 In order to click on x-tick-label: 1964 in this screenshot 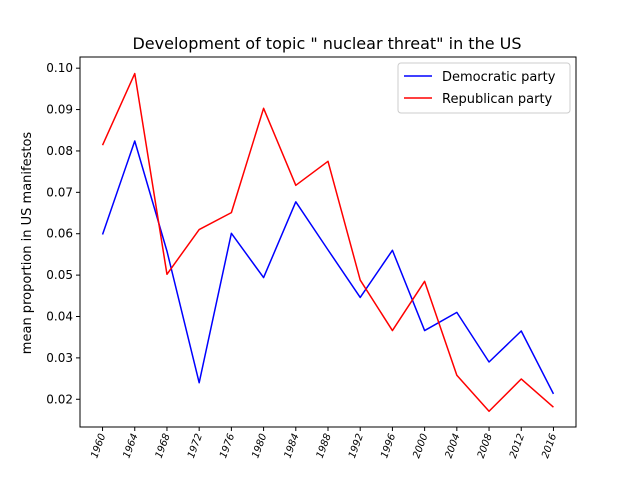, I will do `click(131, 446)`.